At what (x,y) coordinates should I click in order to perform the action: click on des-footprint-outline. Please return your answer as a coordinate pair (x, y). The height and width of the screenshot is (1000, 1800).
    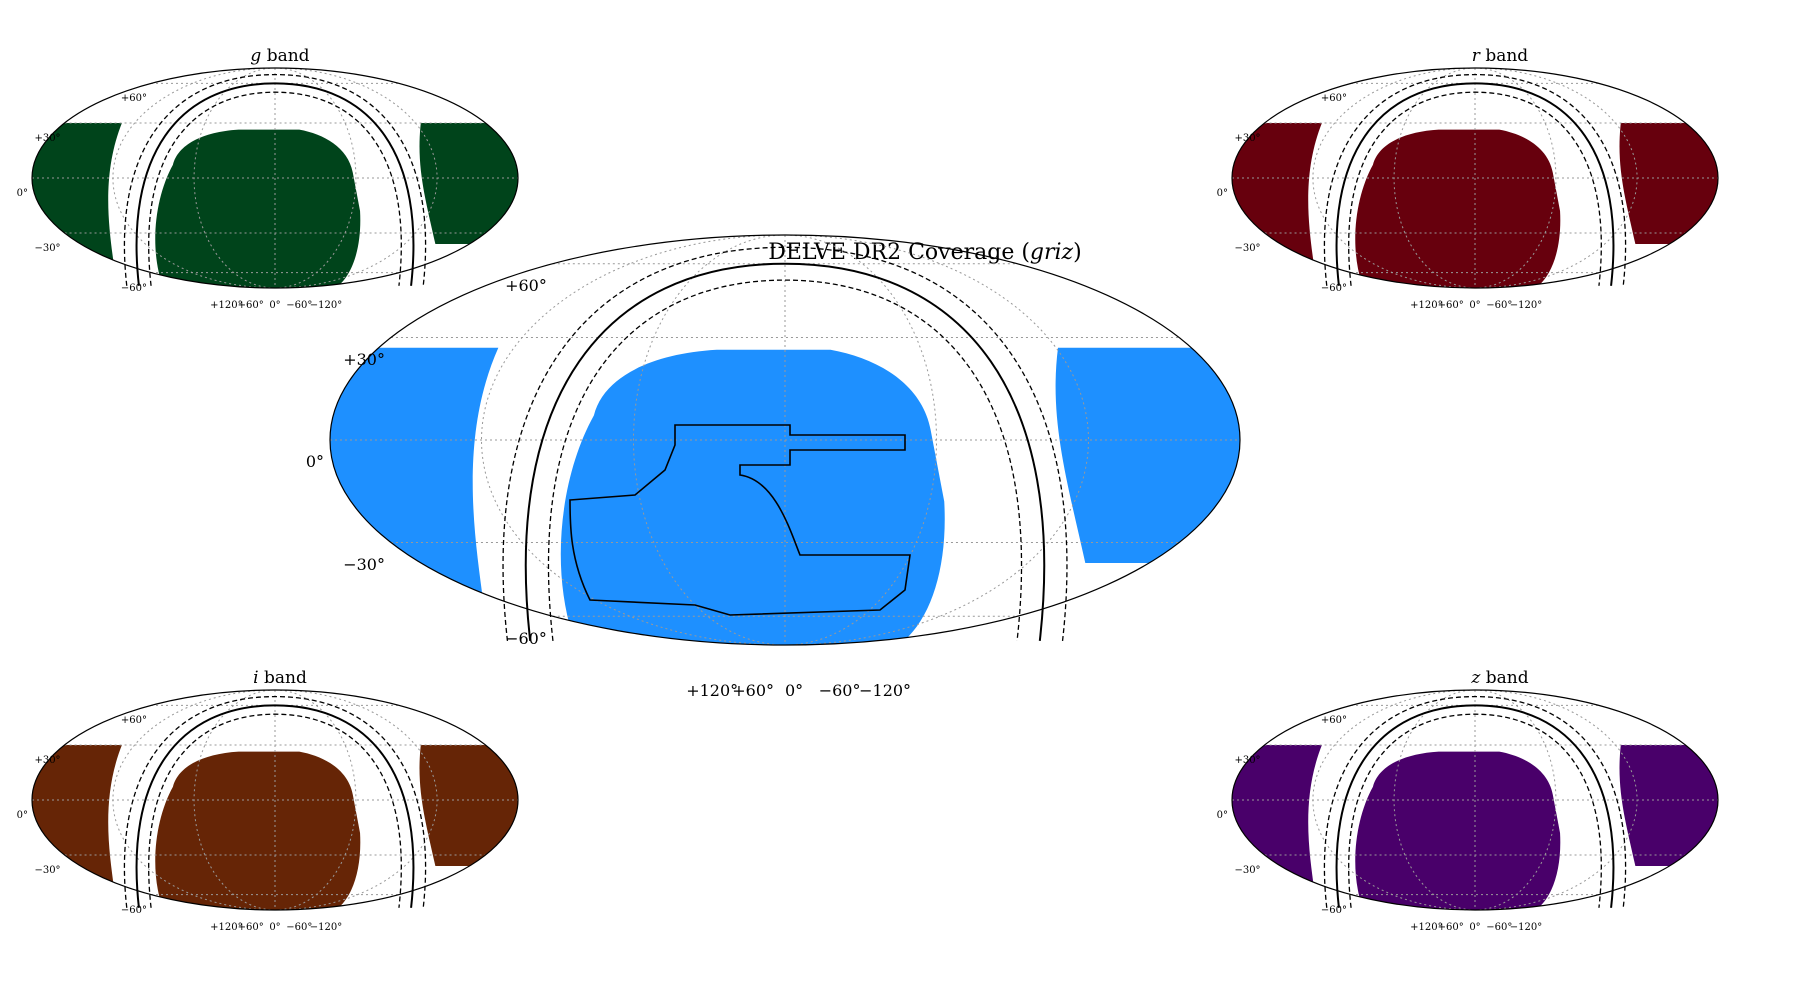
    Looking at the image, I should click on (740, 520).